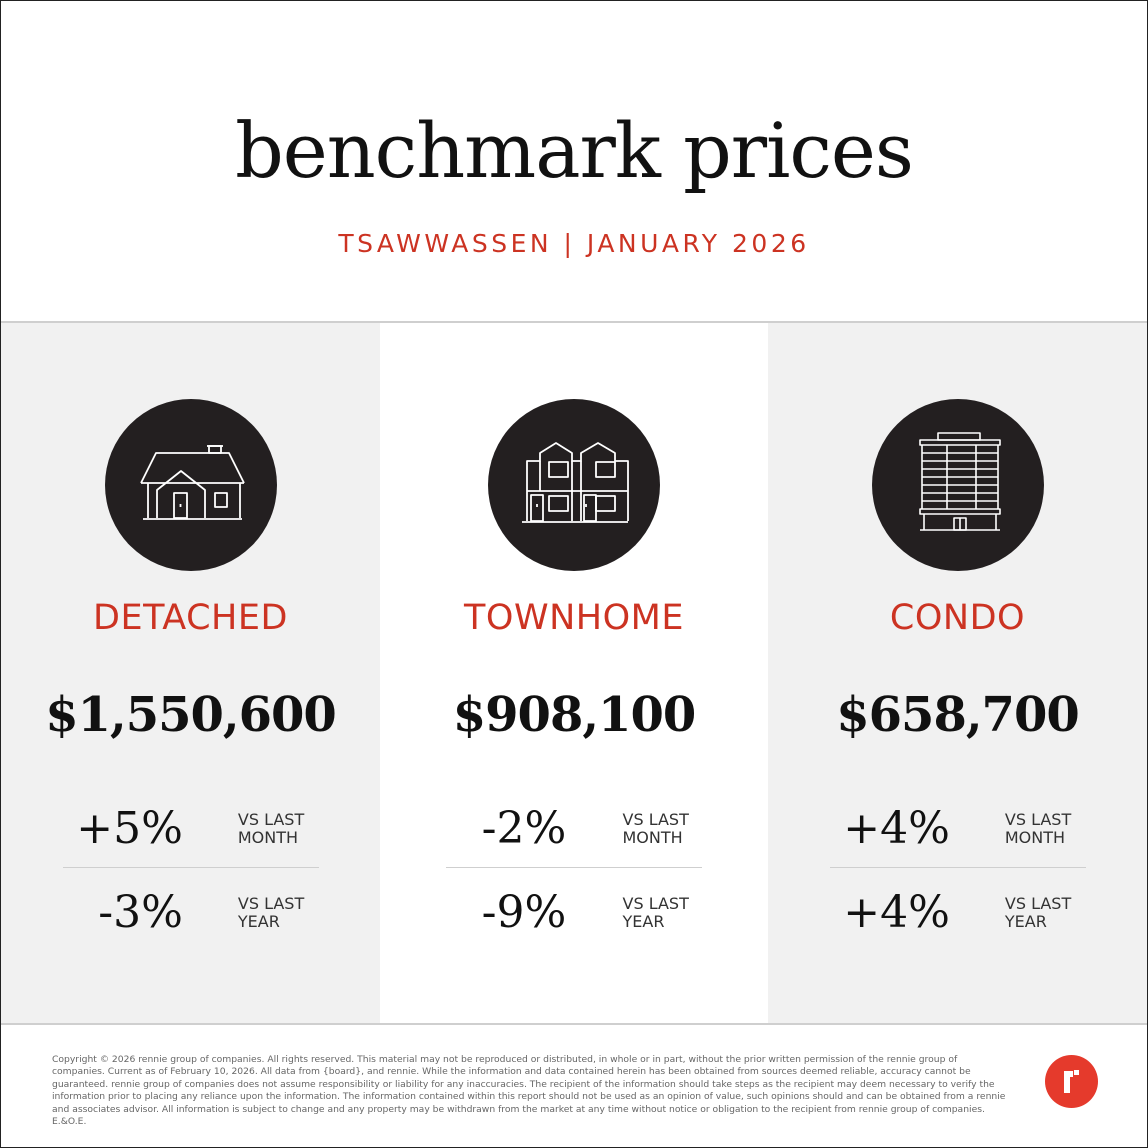 The width and height of the screenshot is (1148, 1148). What do you see at coordinates (957, 829) in the screenshot?
I see `month-change: +4% VS LAST MONTH` at bounding box center [957, 829].